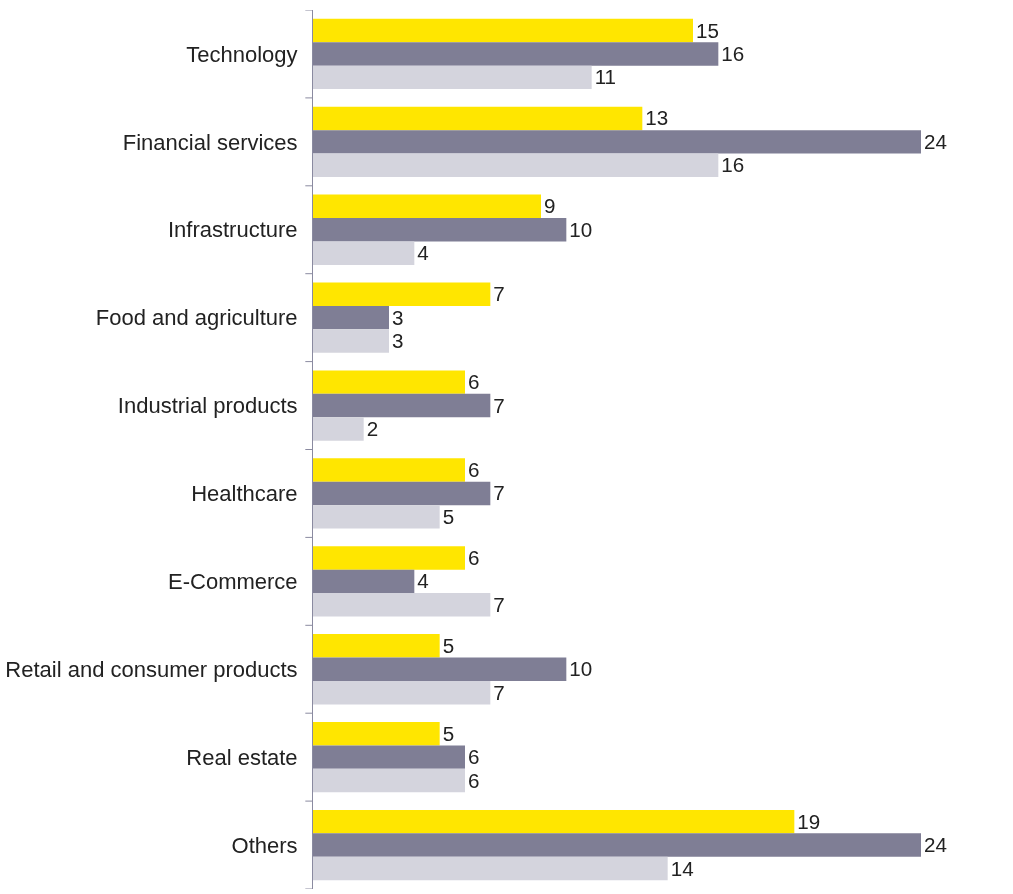  I want to click on y-tick-label: Financial services, so click(210, 142).